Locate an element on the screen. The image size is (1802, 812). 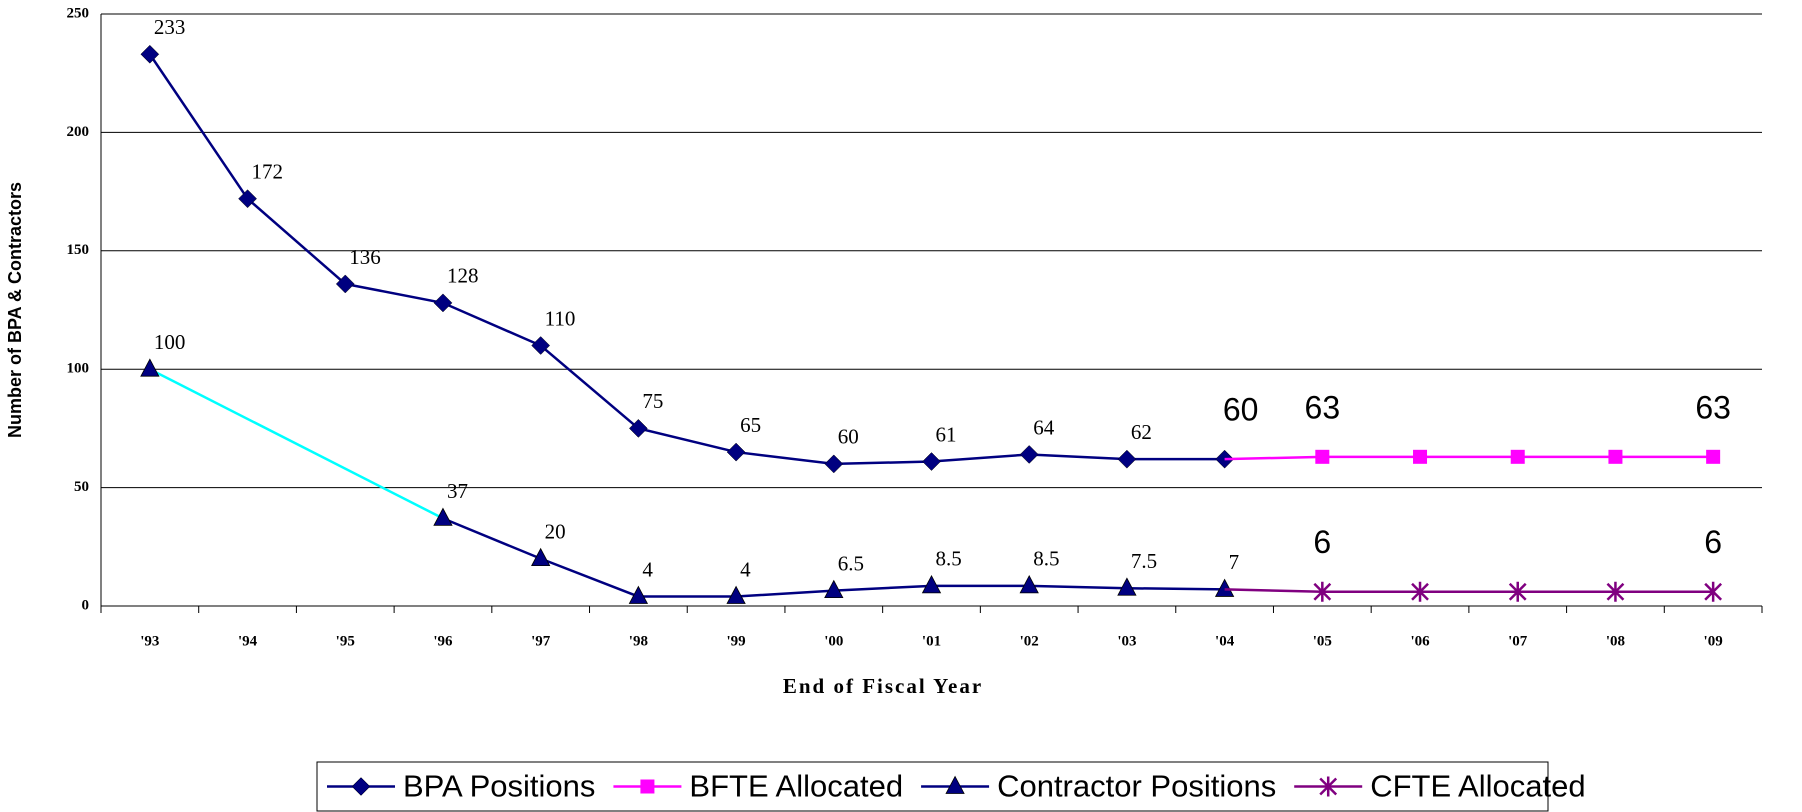
annotation: 60 is located at coordinates (1241, 410).